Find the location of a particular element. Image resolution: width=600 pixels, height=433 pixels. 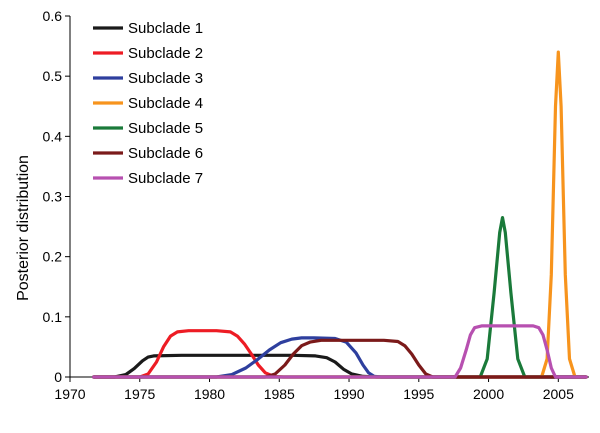

legend-label-6: Subclade 6 is located at coordinates (165, 153).